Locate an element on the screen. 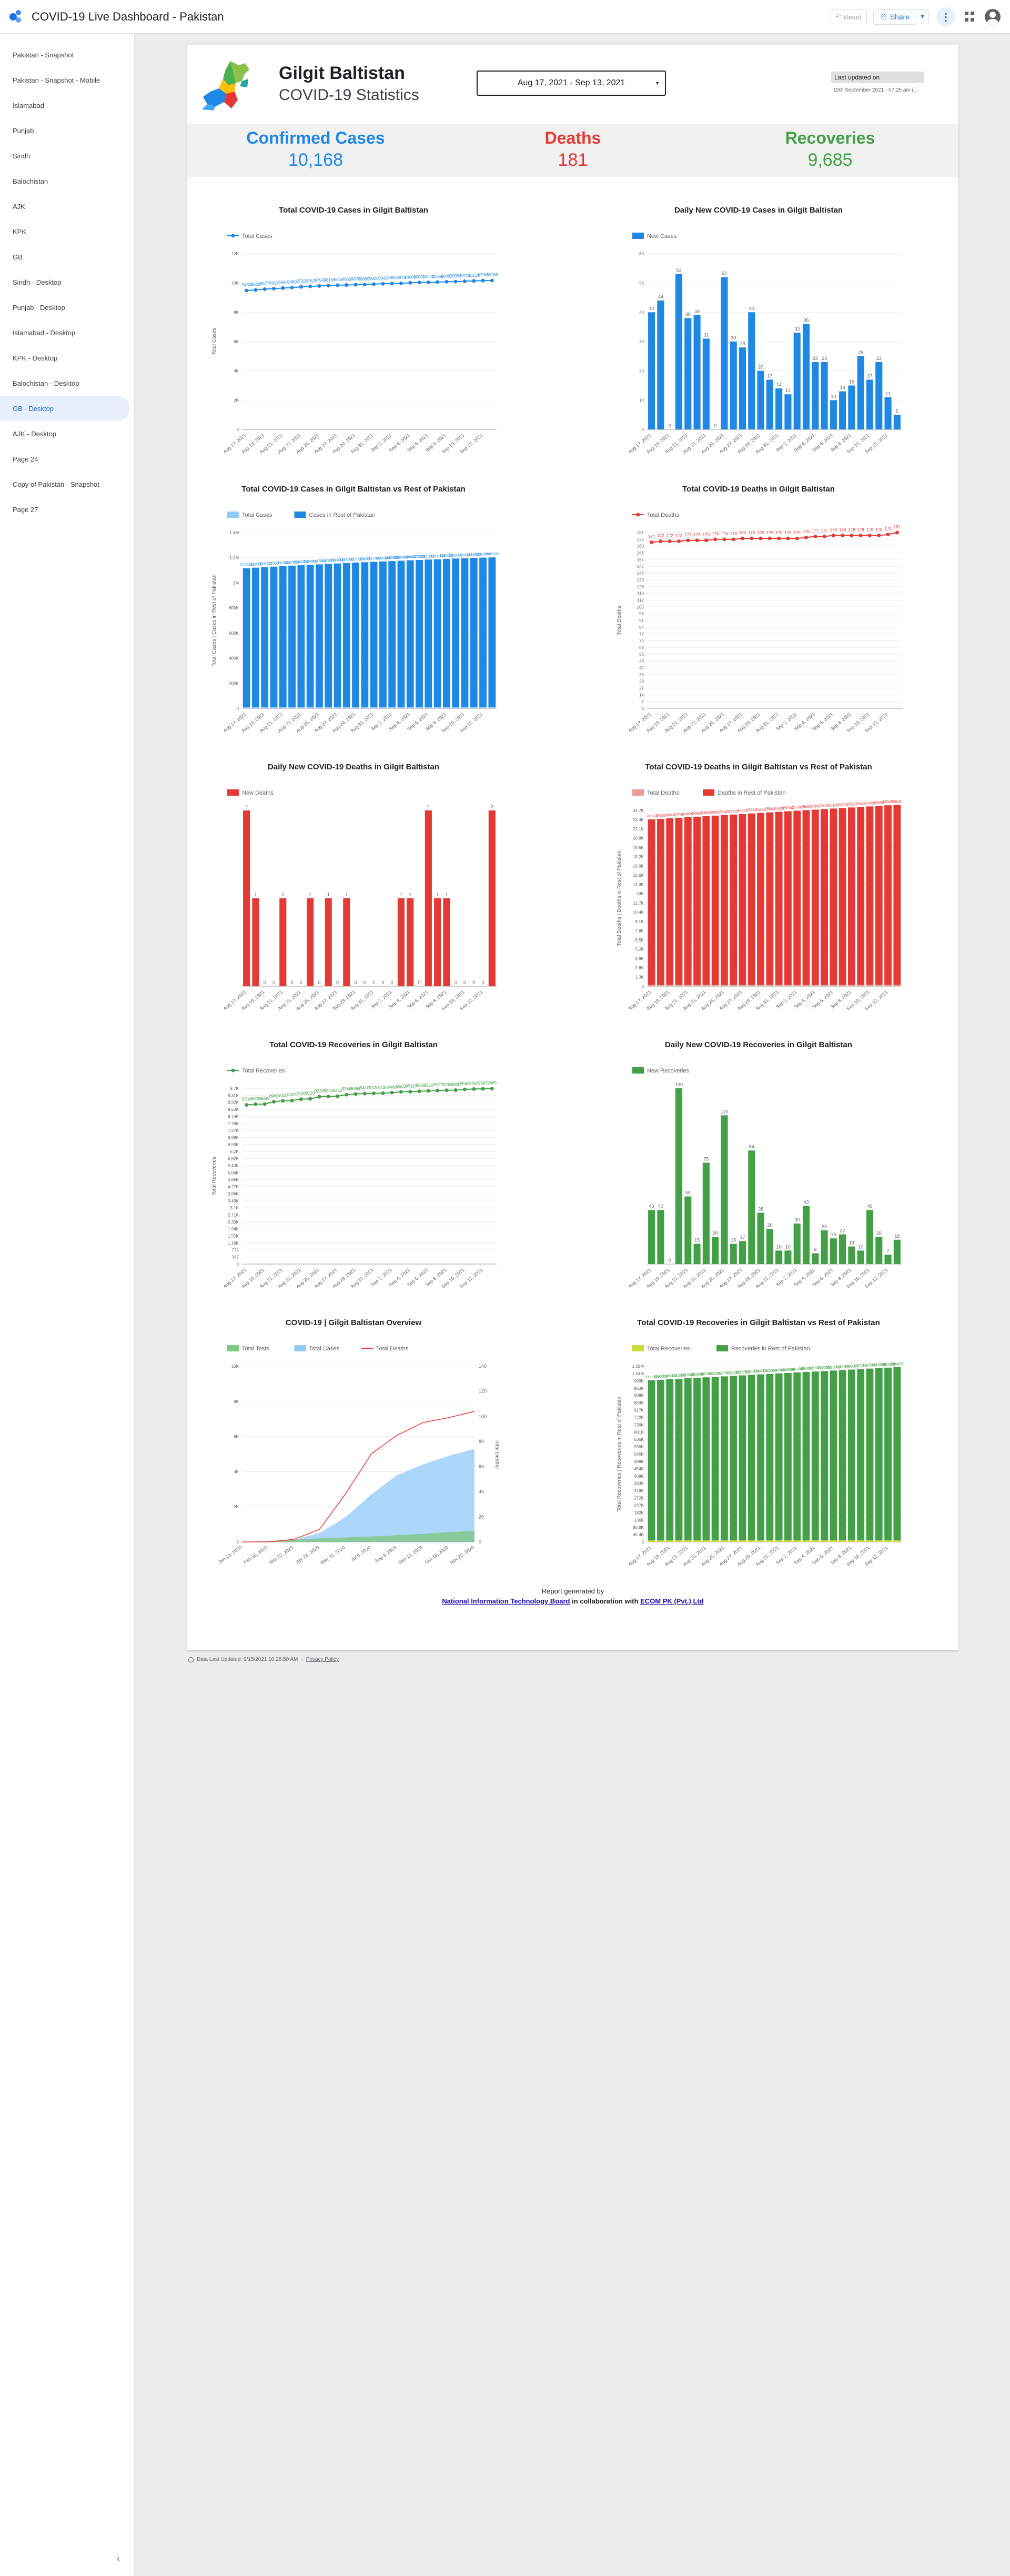 This screenshot has width=1010, height=2576. sidebar-item: Copy of Pakistan - Snapshot is located at coordinates (56, 484).